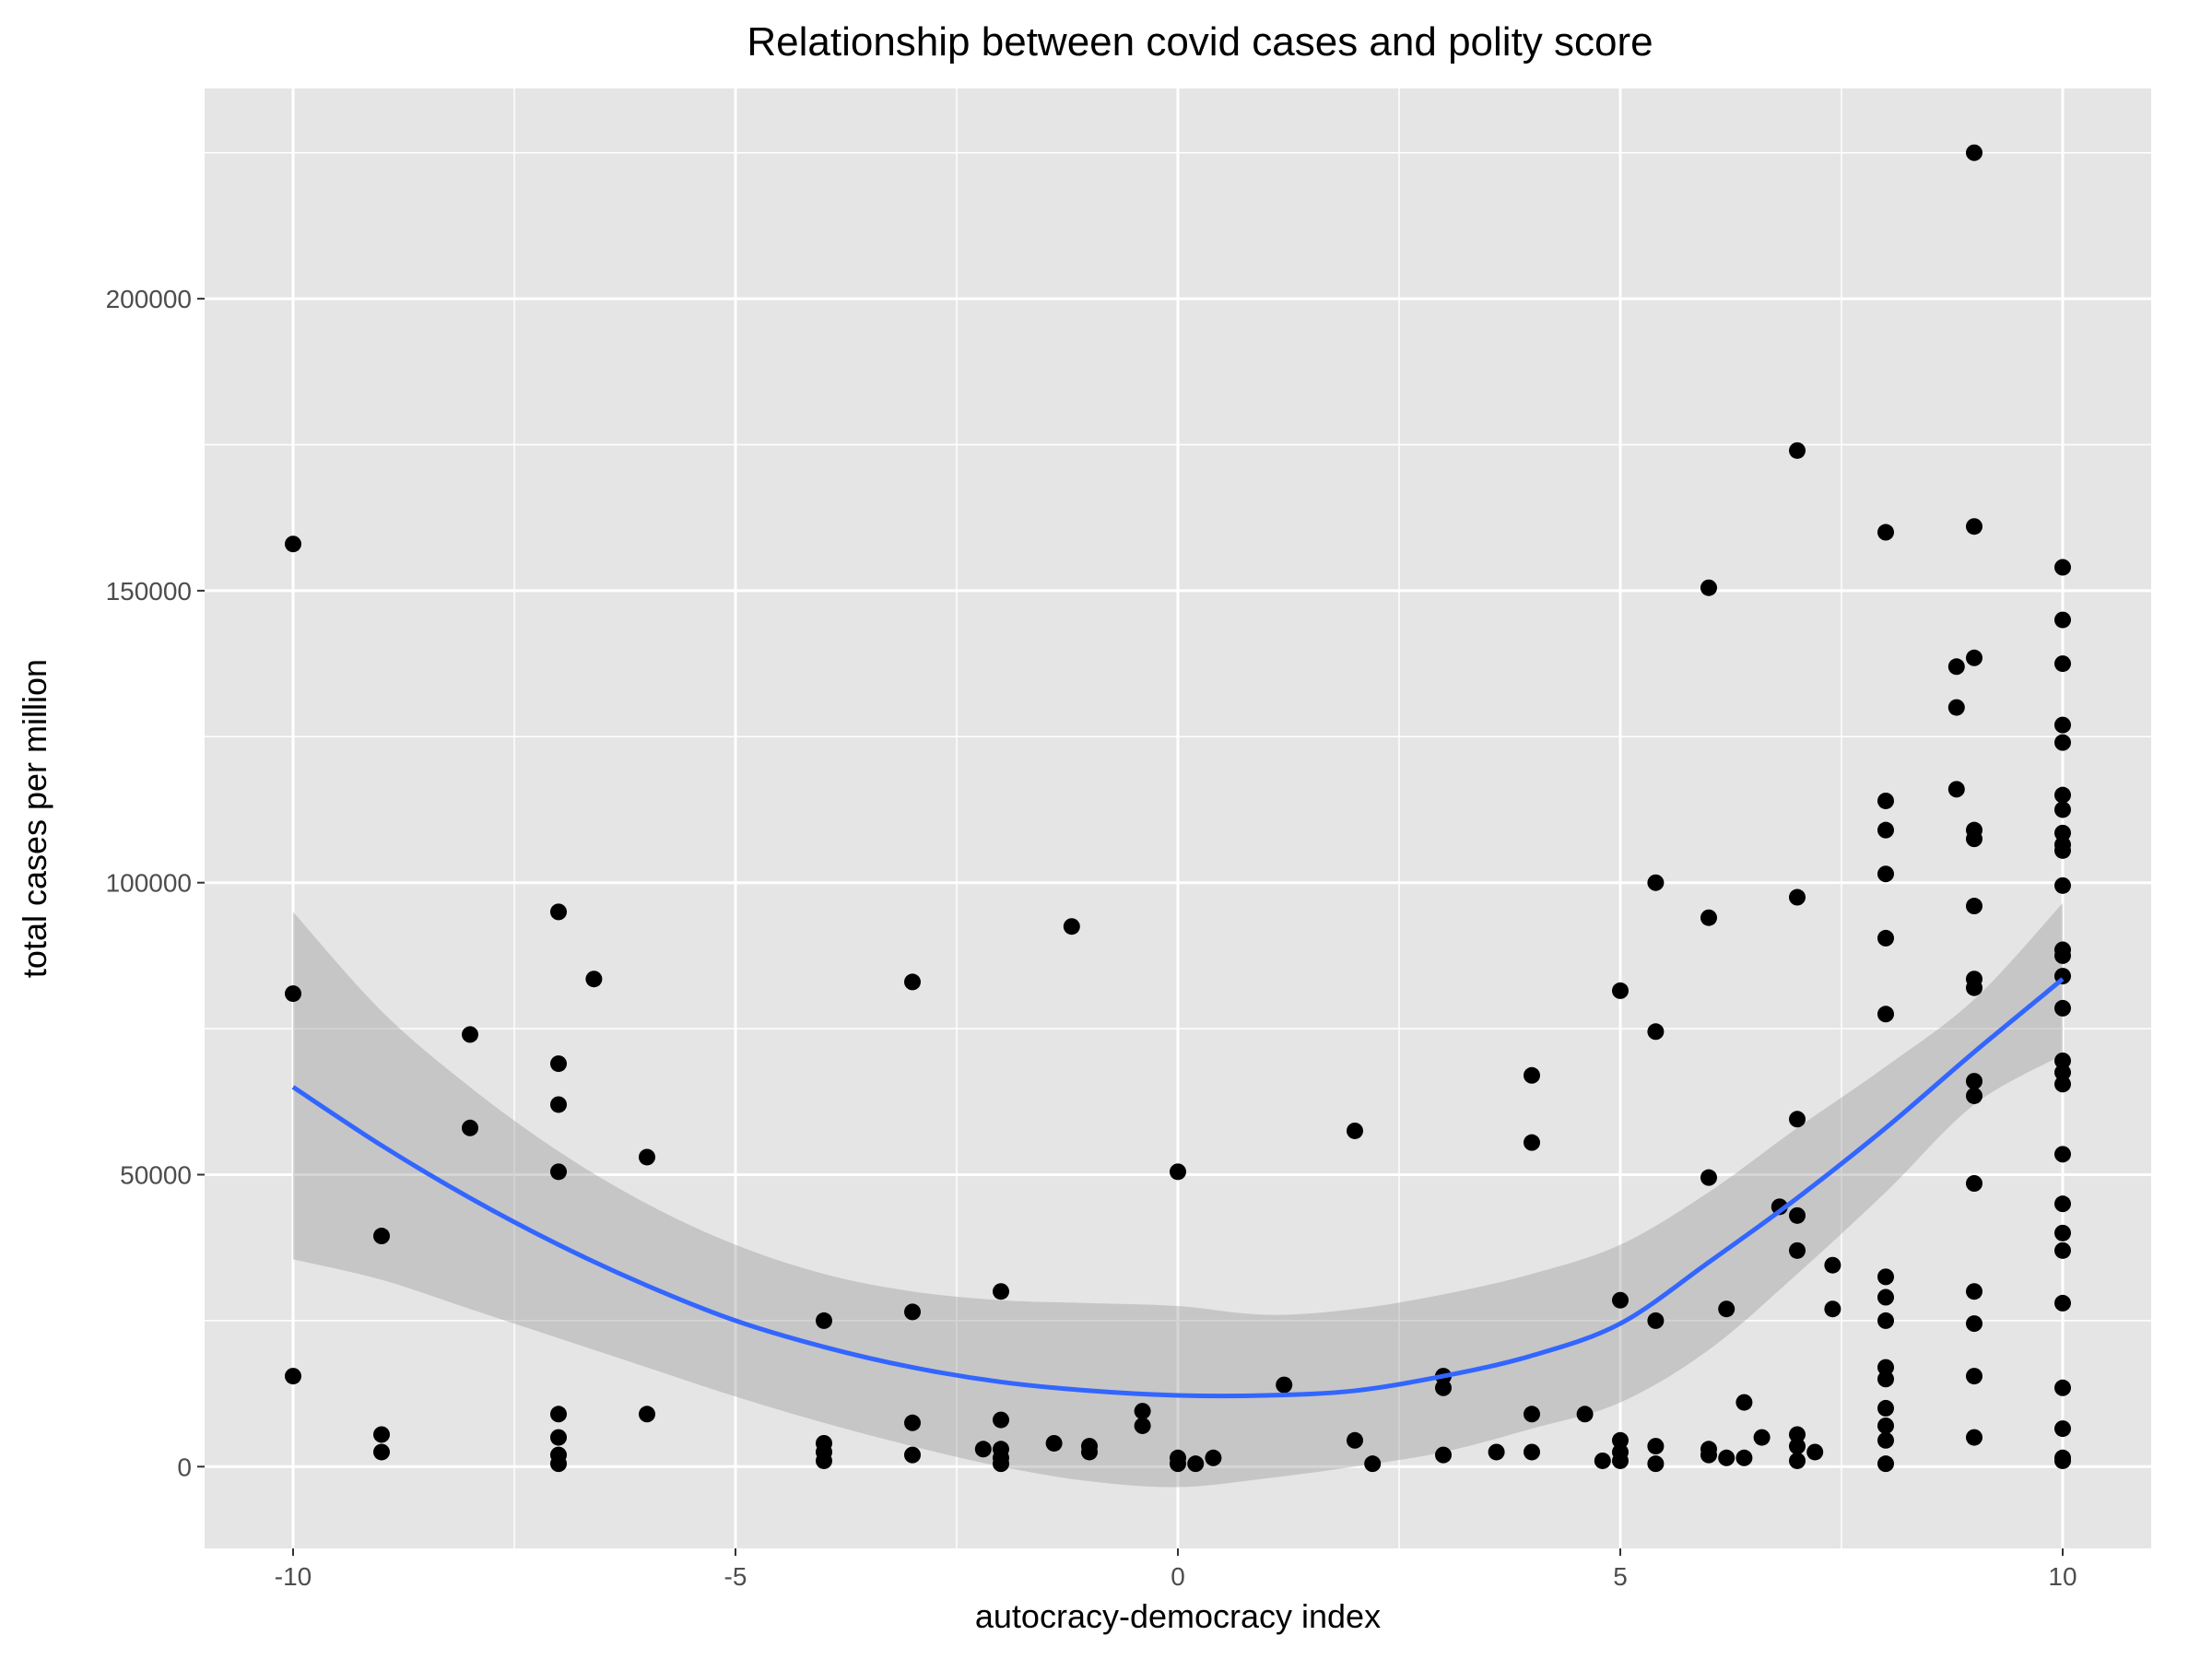  What do you see at coordinates (155, 883) in the screenshot?
I see `y-axis: 0 50000 100000 150000 200000` at bounding box center [155, 883].